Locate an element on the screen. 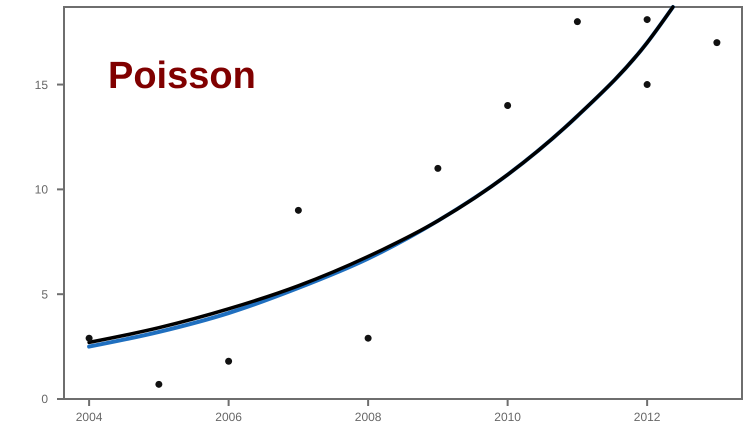  x-tick-label: 2012 is located at coordinates (647, 417).